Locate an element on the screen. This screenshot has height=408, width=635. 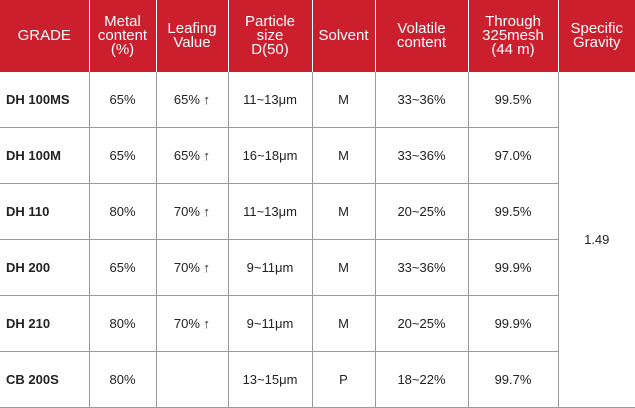
header-line: 325mesh is located at coordinates (513, 35).